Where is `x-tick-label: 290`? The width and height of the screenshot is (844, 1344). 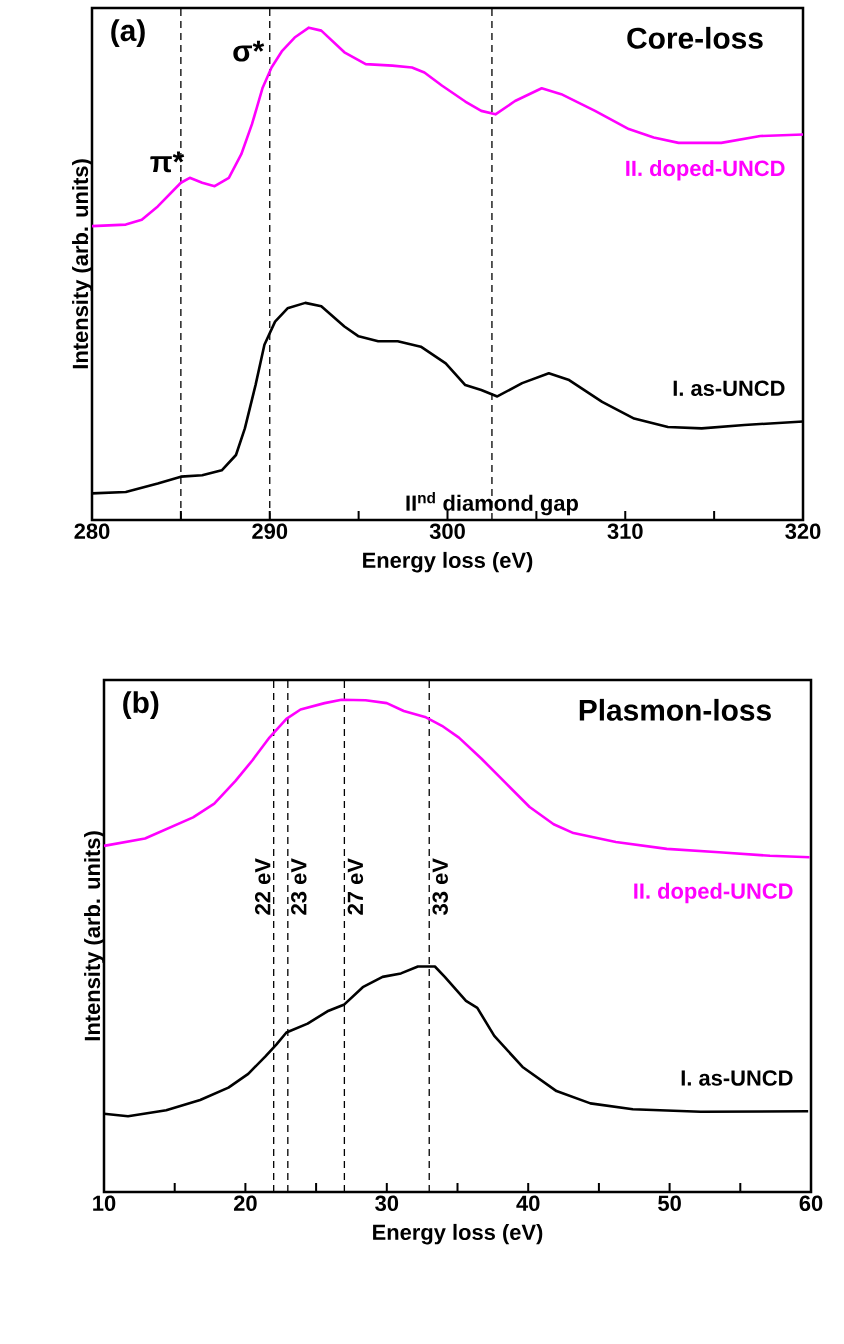
x-tick-label: 290 is located at coordinates (270, 531).